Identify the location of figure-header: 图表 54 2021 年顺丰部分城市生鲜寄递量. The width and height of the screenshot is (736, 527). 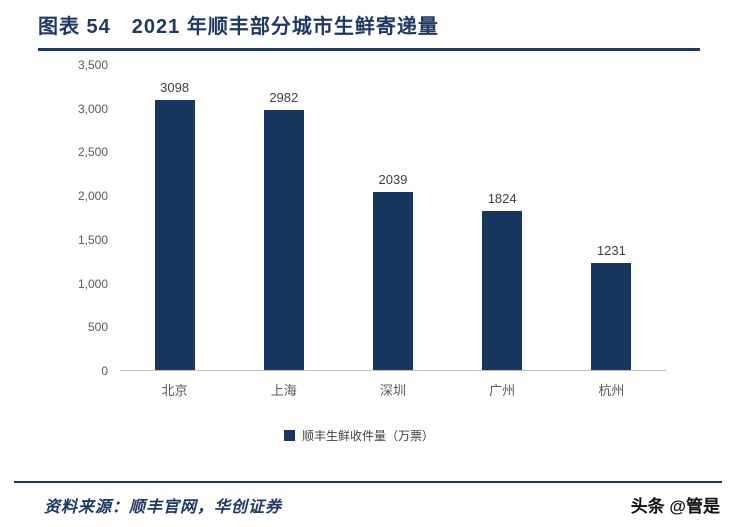
(368, 25).